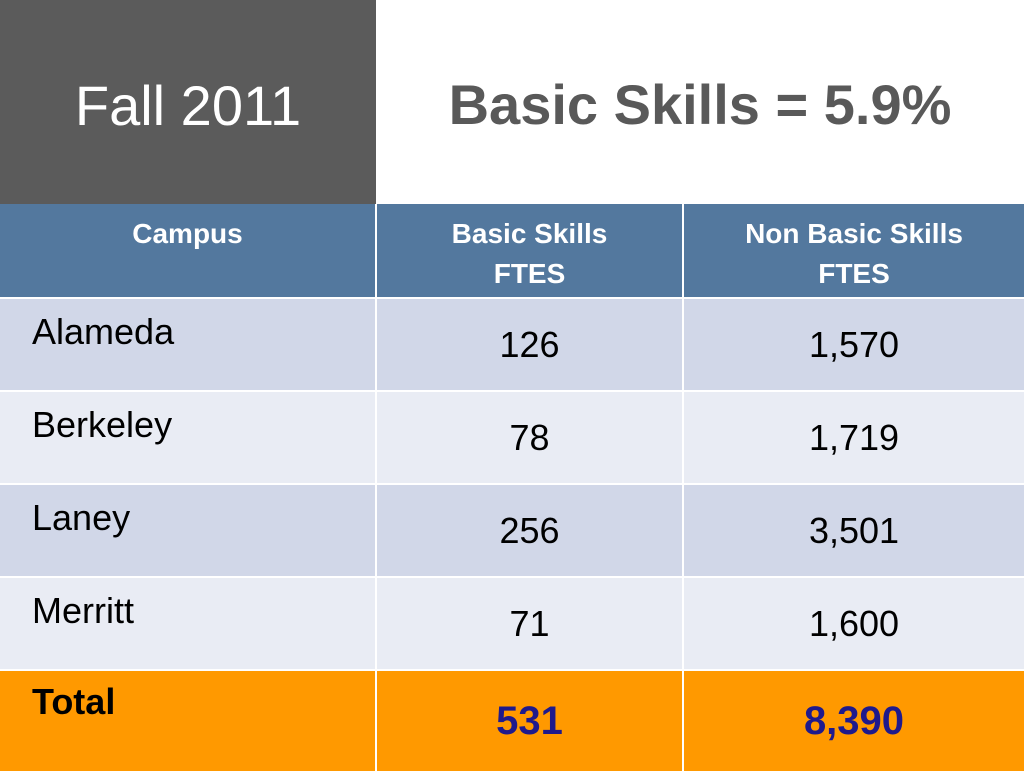 Image resolution: width=1024 pixels, height=773 pixels. I want to click on header-campus: Campus, so click(188, 251).